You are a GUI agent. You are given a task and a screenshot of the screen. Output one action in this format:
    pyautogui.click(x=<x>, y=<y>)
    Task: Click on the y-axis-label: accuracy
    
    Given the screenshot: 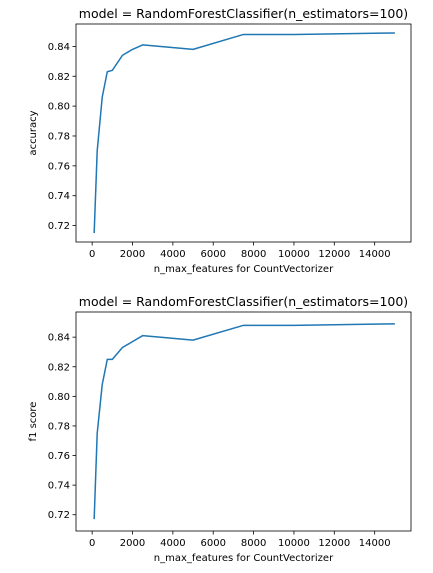 What is the action you would take?
    pyautogui.click(x=33, y=132)
    